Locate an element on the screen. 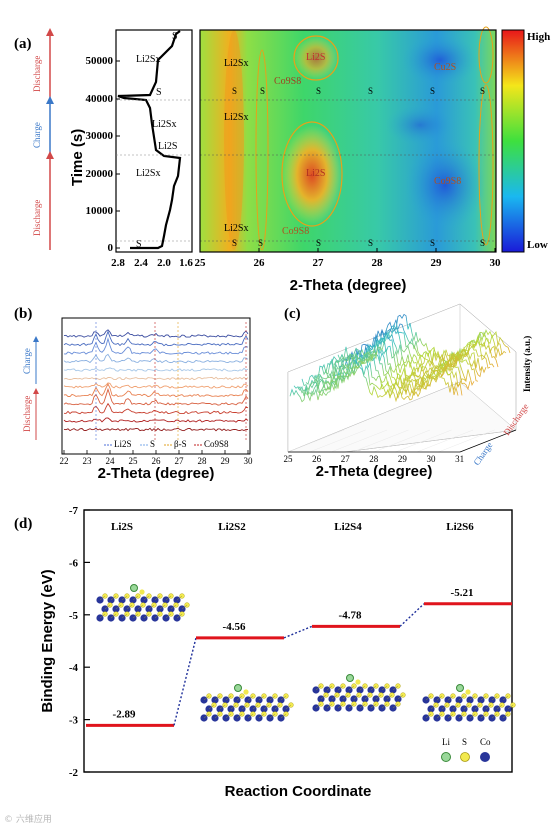 The height and width of the screenshot is (827, 554). b-xtick-label: 24 is located at coordinates (111, 461).